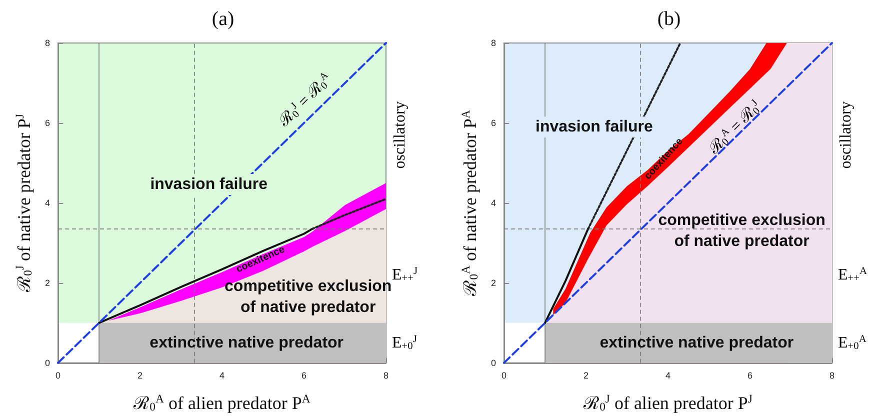  I want to click on chart-title: (b), so click(669, 19).